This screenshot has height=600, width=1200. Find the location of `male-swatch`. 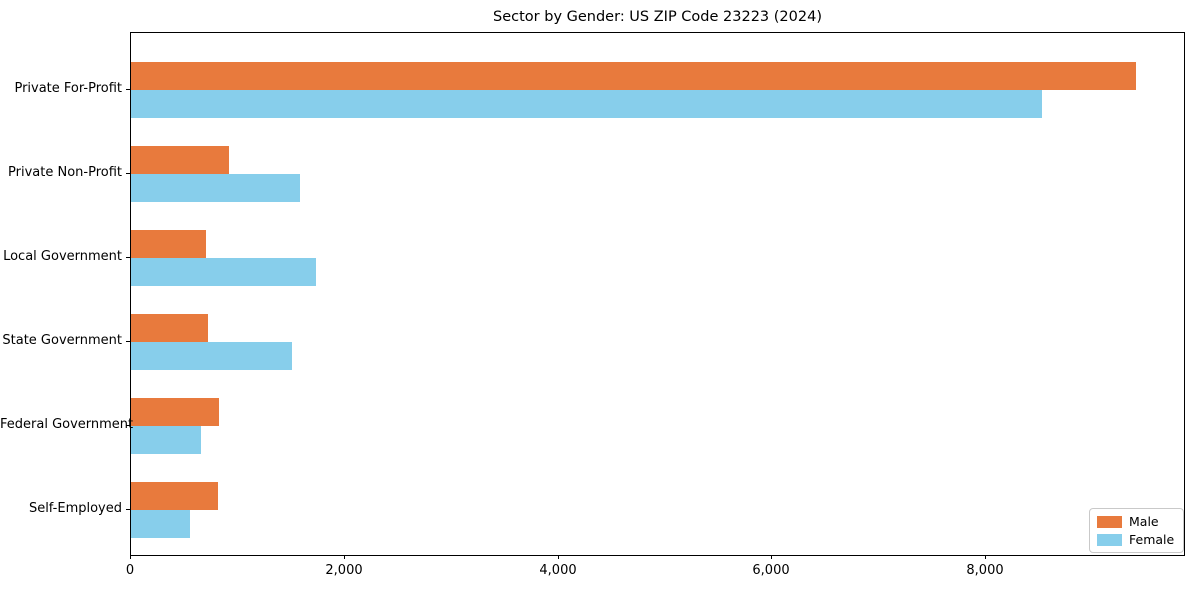

male-swatch is located at coordinates (1109, 521).